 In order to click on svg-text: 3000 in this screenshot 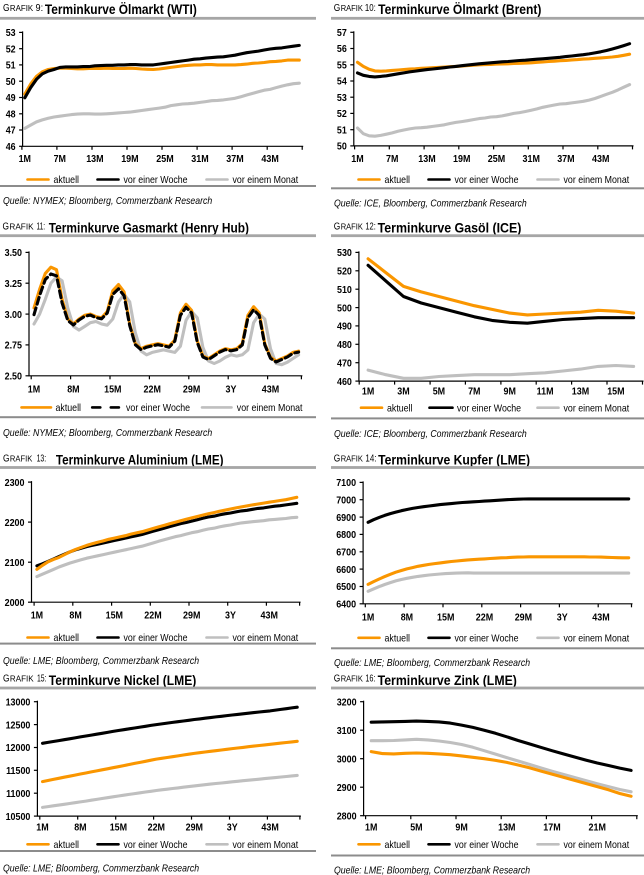, I will do `click(347, 759)`.